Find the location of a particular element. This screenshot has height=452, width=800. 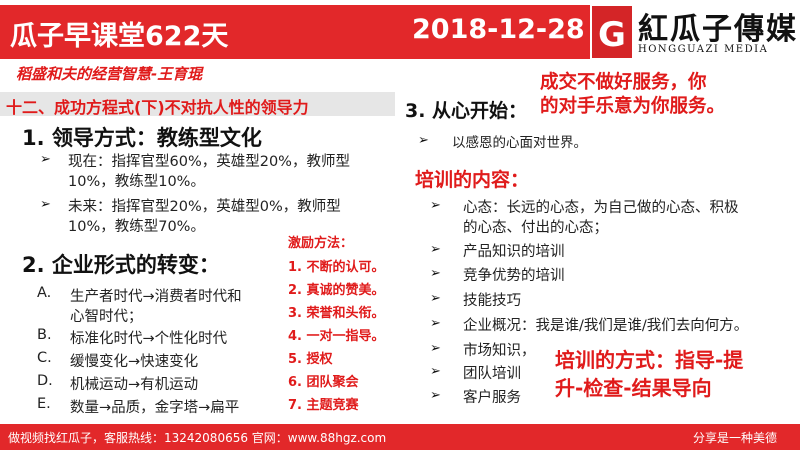

bullet-line: 现在：指挥官型60%，英雄型20%，教师型 is located at coordinates (209, 162).